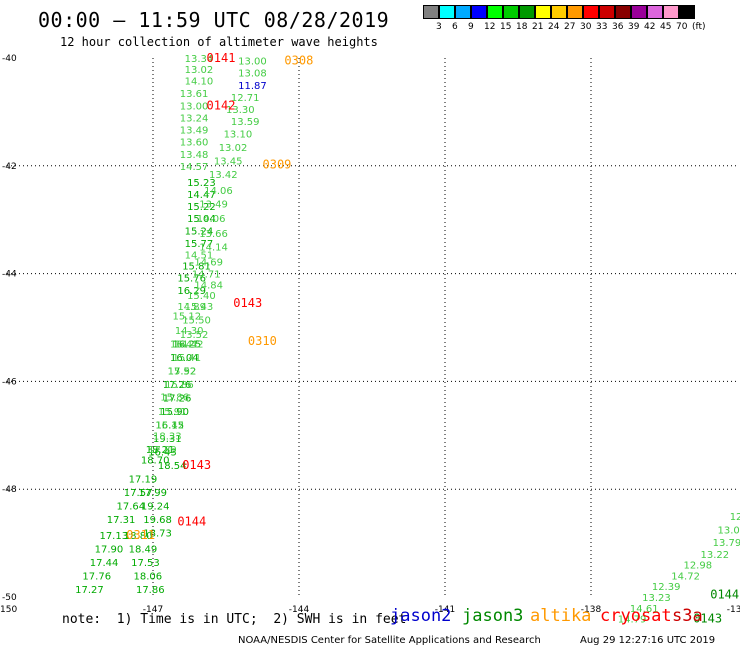 Image resolution: width=740 pixels, height=650 pixels. I want to click on wave-height-label: 17.19, so click(143, 479).